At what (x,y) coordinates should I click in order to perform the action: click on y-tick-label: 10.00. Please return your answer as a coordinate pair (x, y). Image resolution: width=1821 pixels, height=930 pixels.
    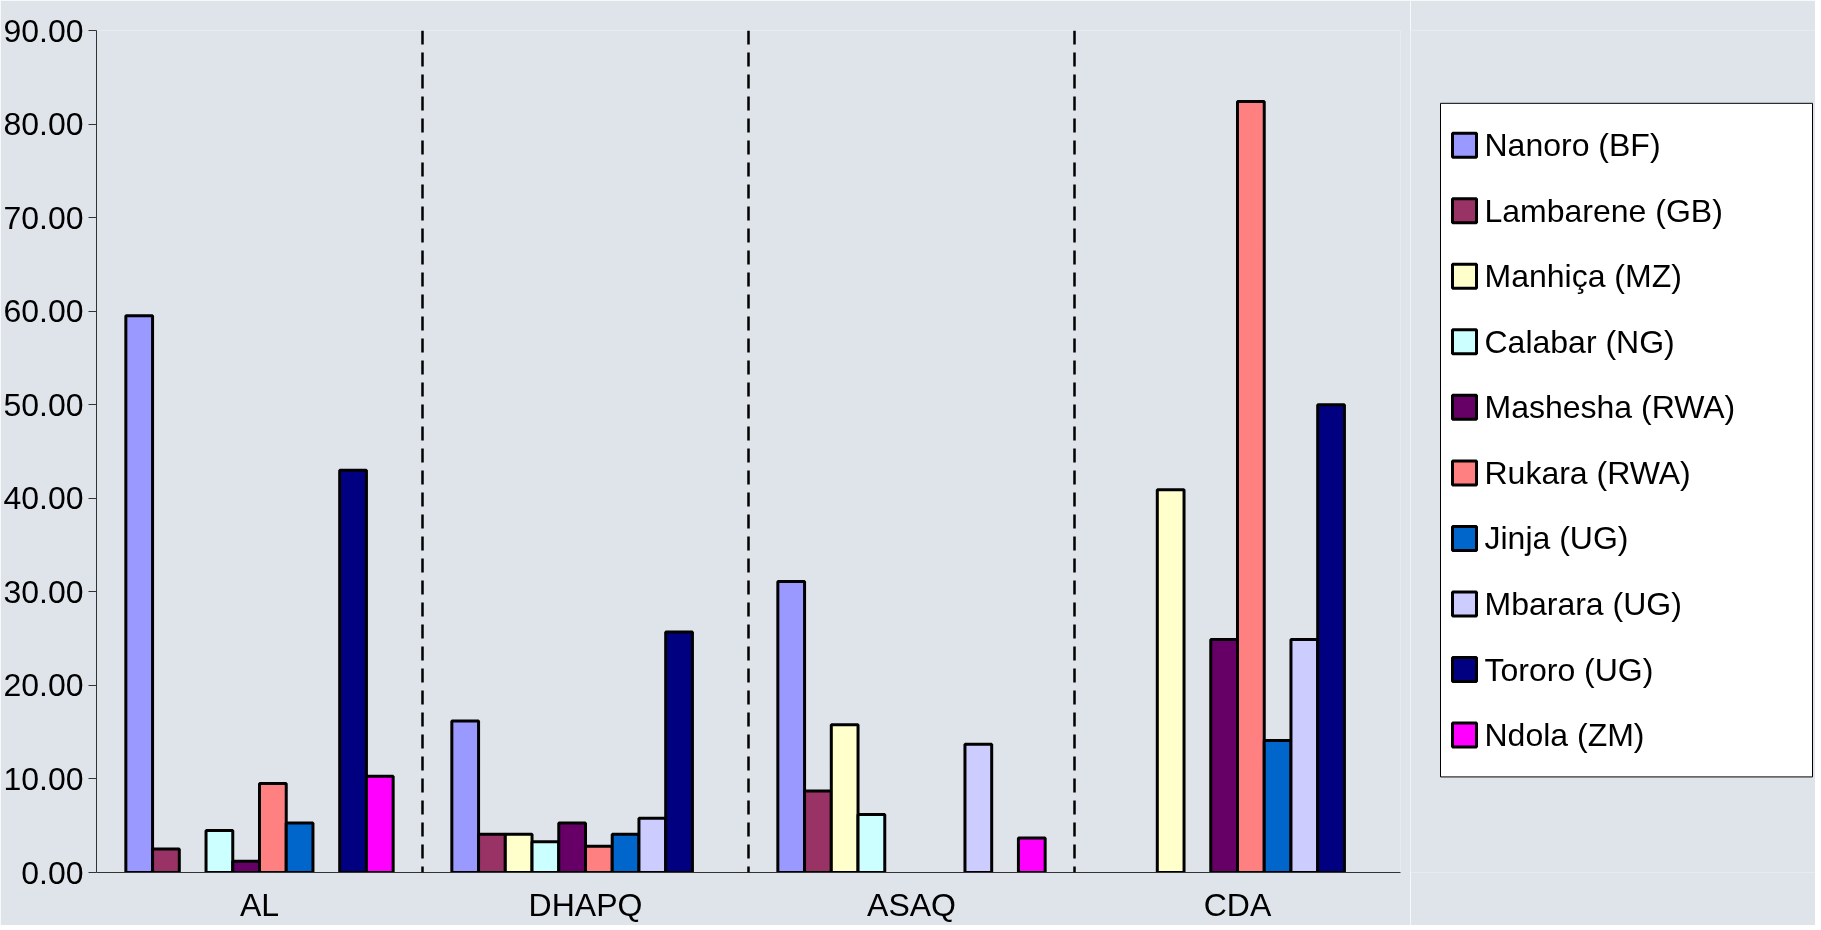
    Looking at the image, I should click on (43, 778).